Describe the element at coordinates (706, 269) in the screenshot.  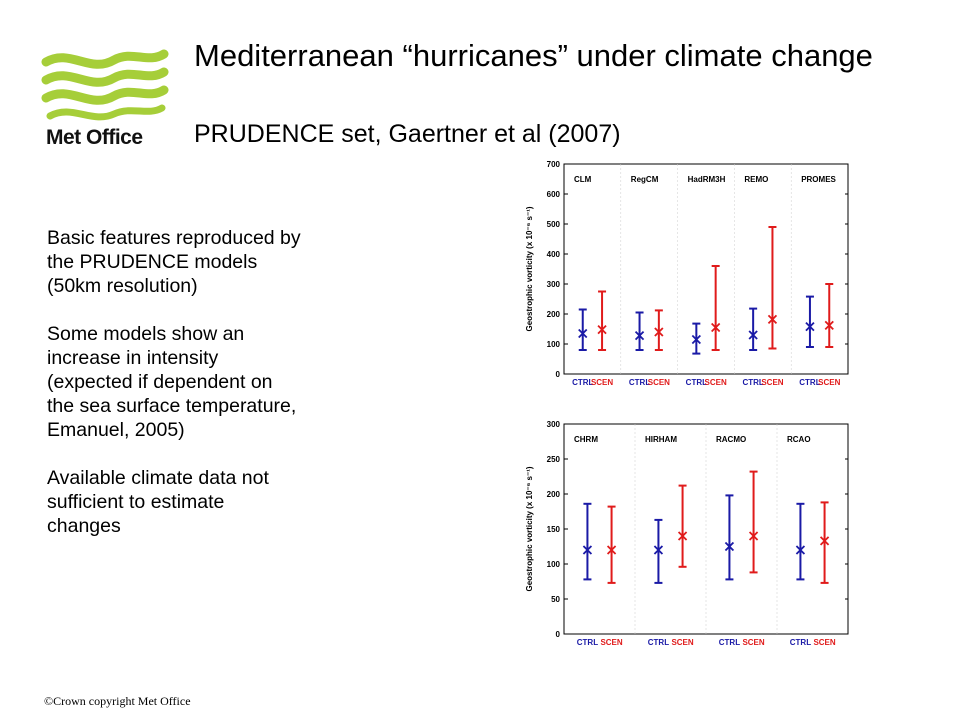
I see `plot-frame` at that location.